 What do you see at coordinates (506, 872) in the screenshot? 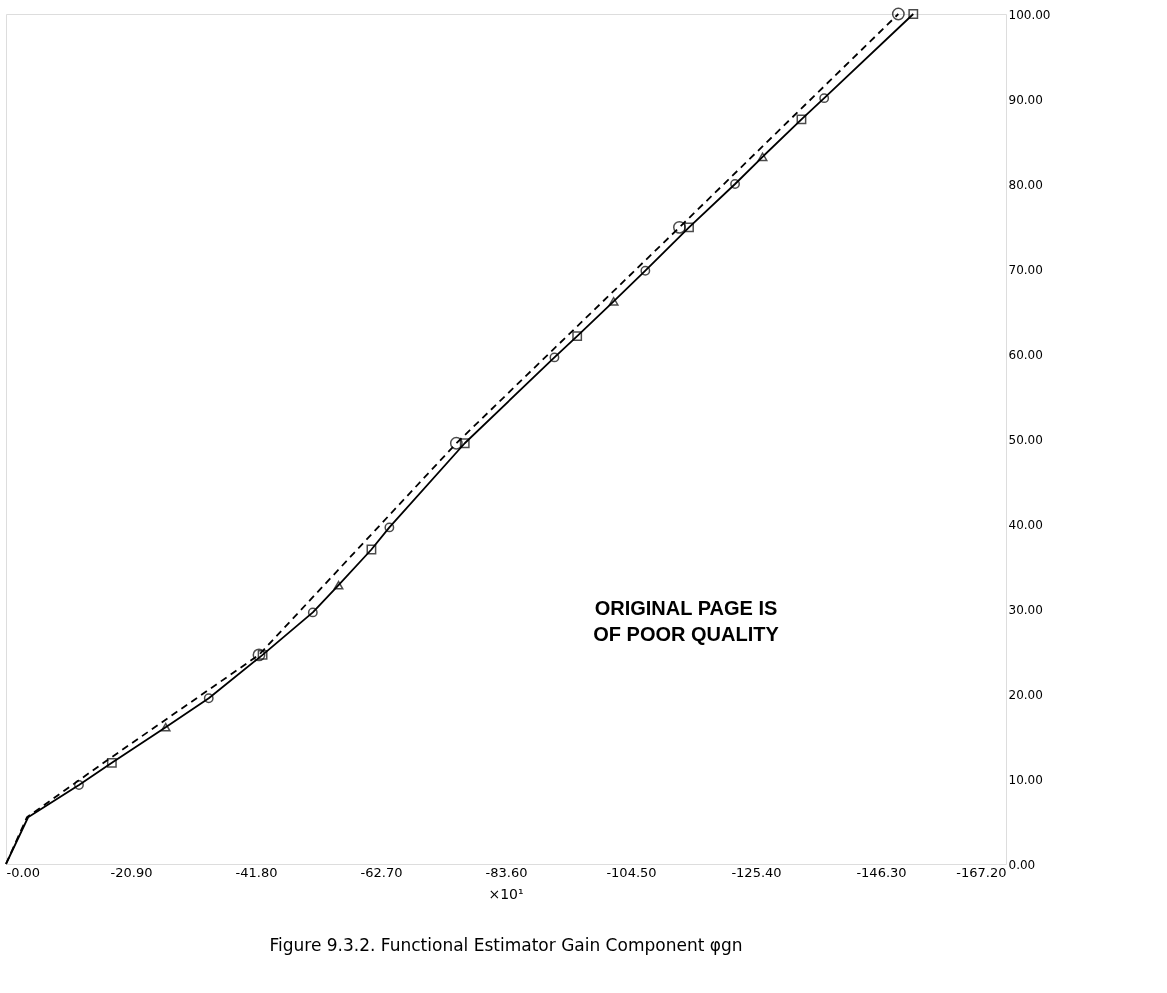
I see `x-tick-label: -83.60` at bounding box center [506, 872].